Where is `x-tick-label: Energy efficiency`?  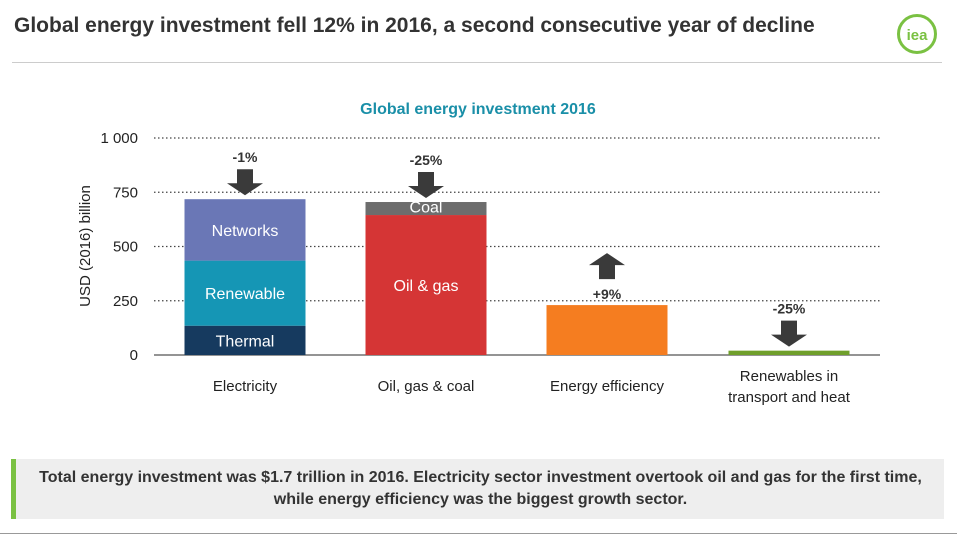 x-tick-label: Energy efficiency is located at coordinates (607, 386).